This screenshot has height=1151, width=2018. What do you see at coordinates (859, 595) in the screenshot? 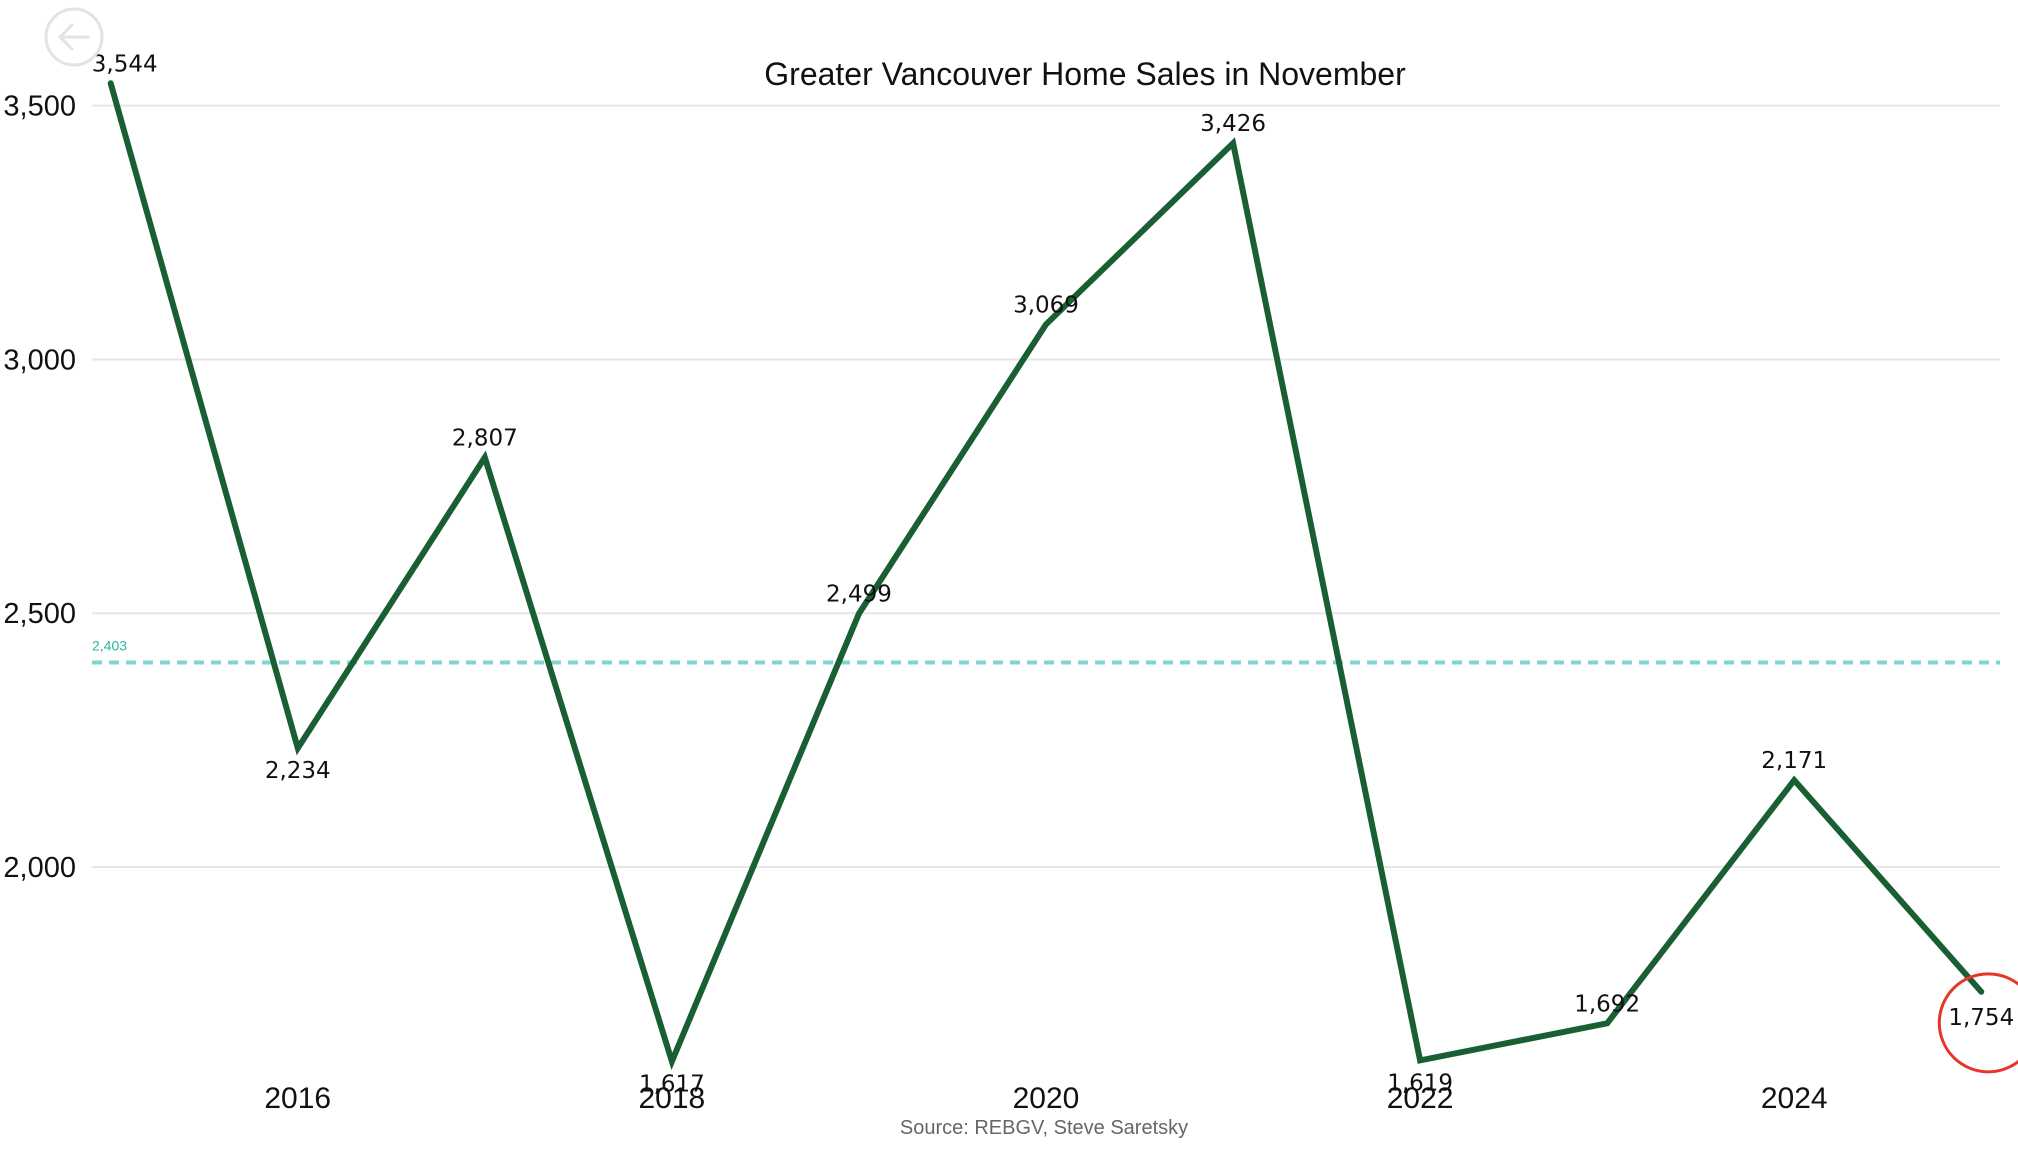
I see `data-label-2019: 2,499` at bounding box center [859, 595].